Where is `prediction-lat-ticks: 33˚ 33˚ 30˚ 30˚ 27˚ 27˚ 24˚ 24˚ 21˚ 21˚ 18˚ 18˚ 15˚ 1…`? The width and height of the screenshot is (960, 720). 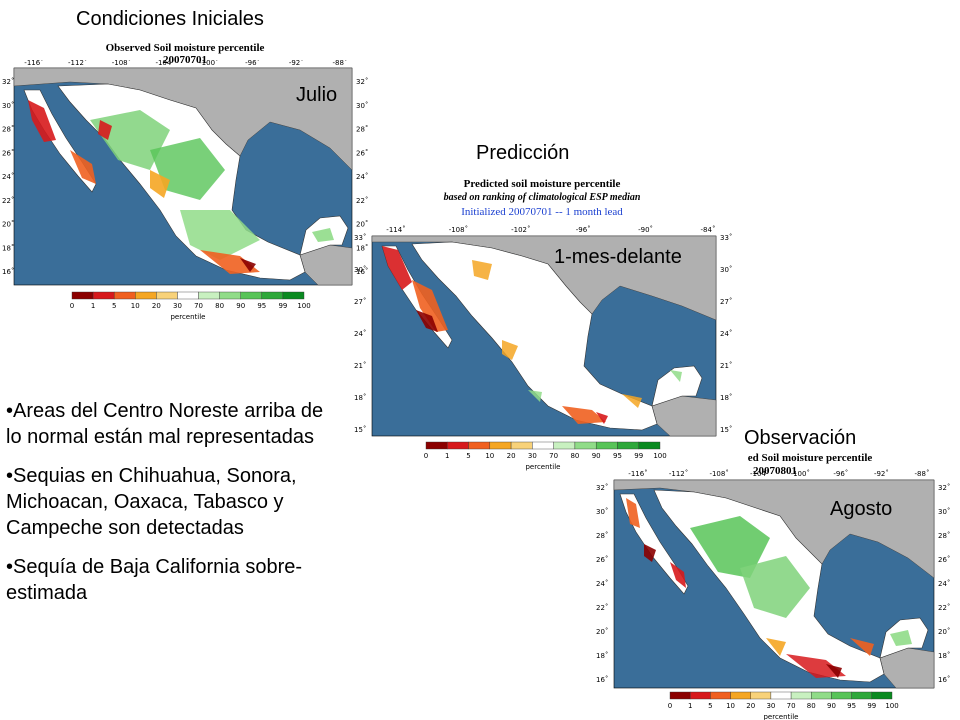 prediction-lat-ticks: 33˚ 33˚ 30˚ 30˚ 27˚ 27˚ 24˚ 24˚ 21˚ 21˚ 18˚ 18˚ 15˚ 1… is located at coordinates (543, 334).